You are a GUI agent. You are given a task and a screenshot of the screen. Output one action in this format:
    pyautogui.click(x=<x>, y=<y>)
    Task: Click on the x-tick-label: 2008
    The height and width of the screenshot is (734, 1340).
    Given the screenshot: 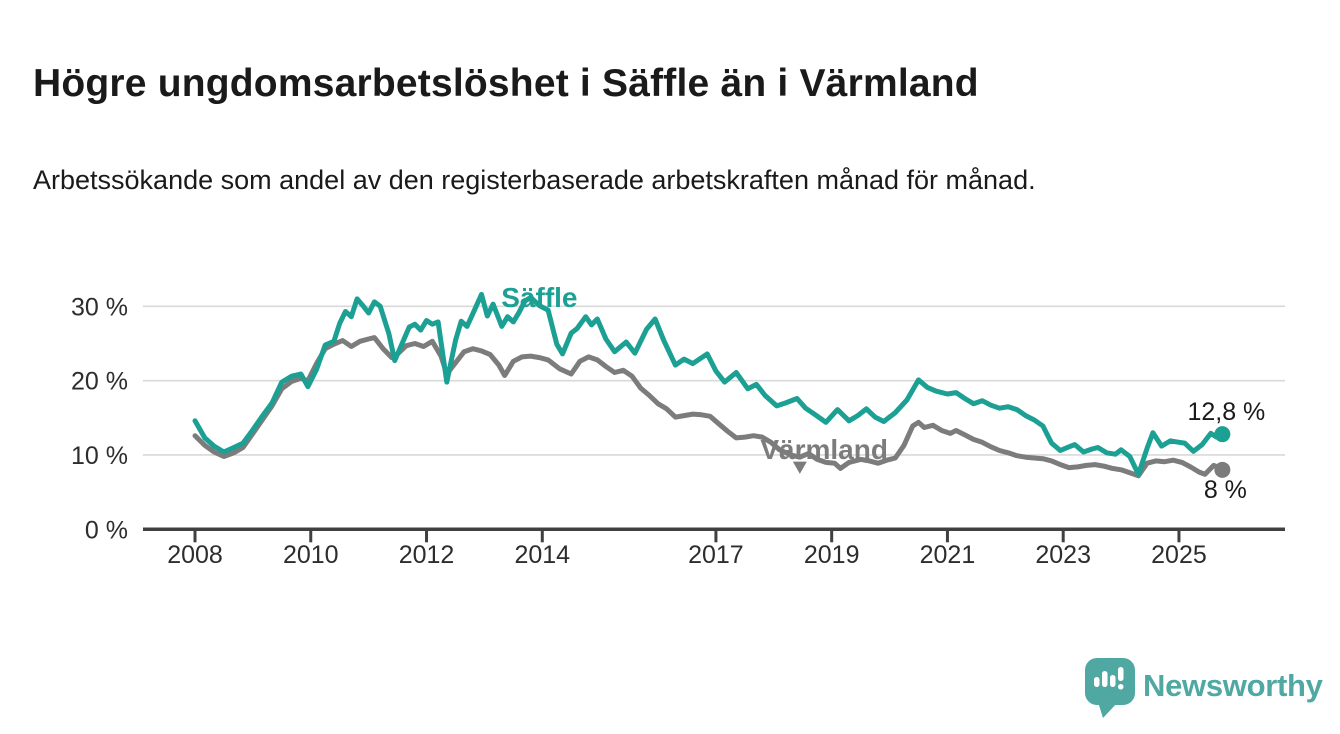 What is the action you would take?
    pyautogui.click(x=195, y=555)
    